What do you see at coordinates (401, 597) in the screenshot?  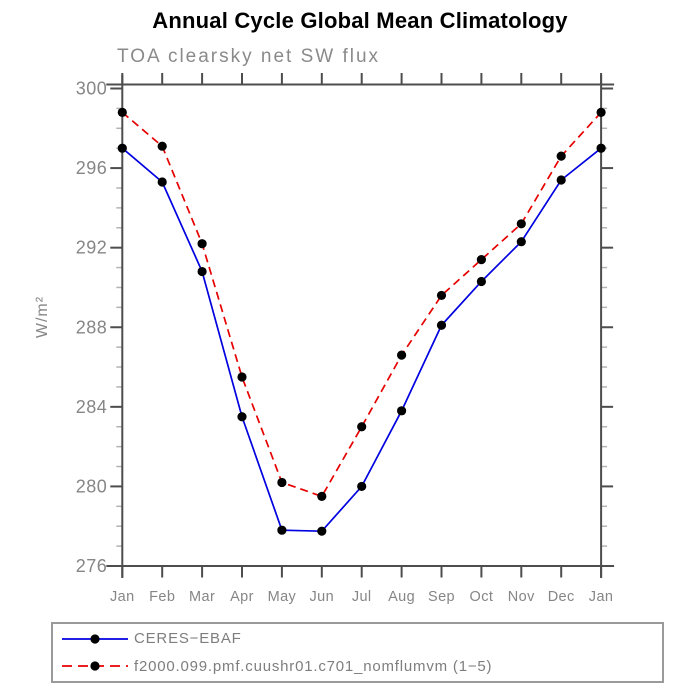 I see `x-tick-label: Aug` at bounding box center [401, 597].